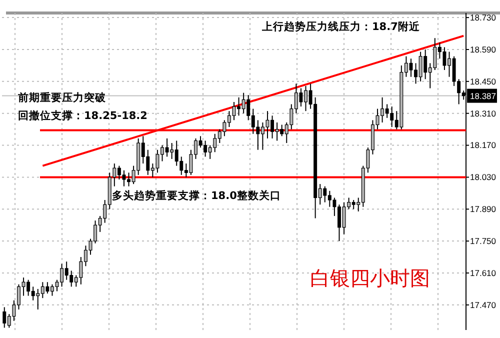  I want to click on annotation: 上行趋势压力线压力：18.7附近, so click(341, 26).